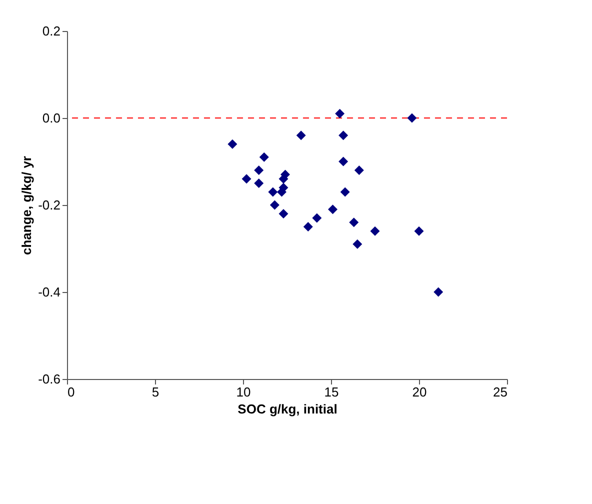  Describe the element at coordinates (331, 392) in the screenshot. I see `x-tick-label: 15` at that location.